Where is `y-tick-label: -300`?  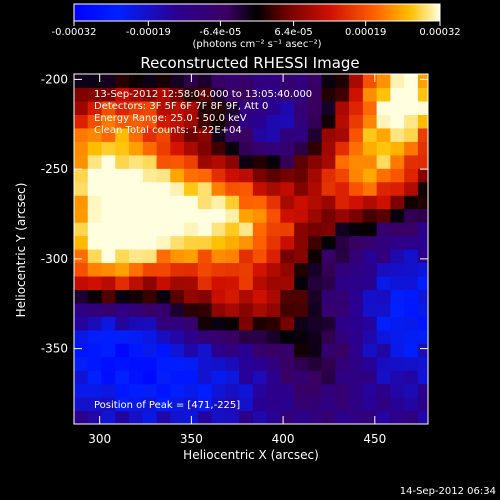 y-tick-label: -300 is located at coordinates (54, 259).